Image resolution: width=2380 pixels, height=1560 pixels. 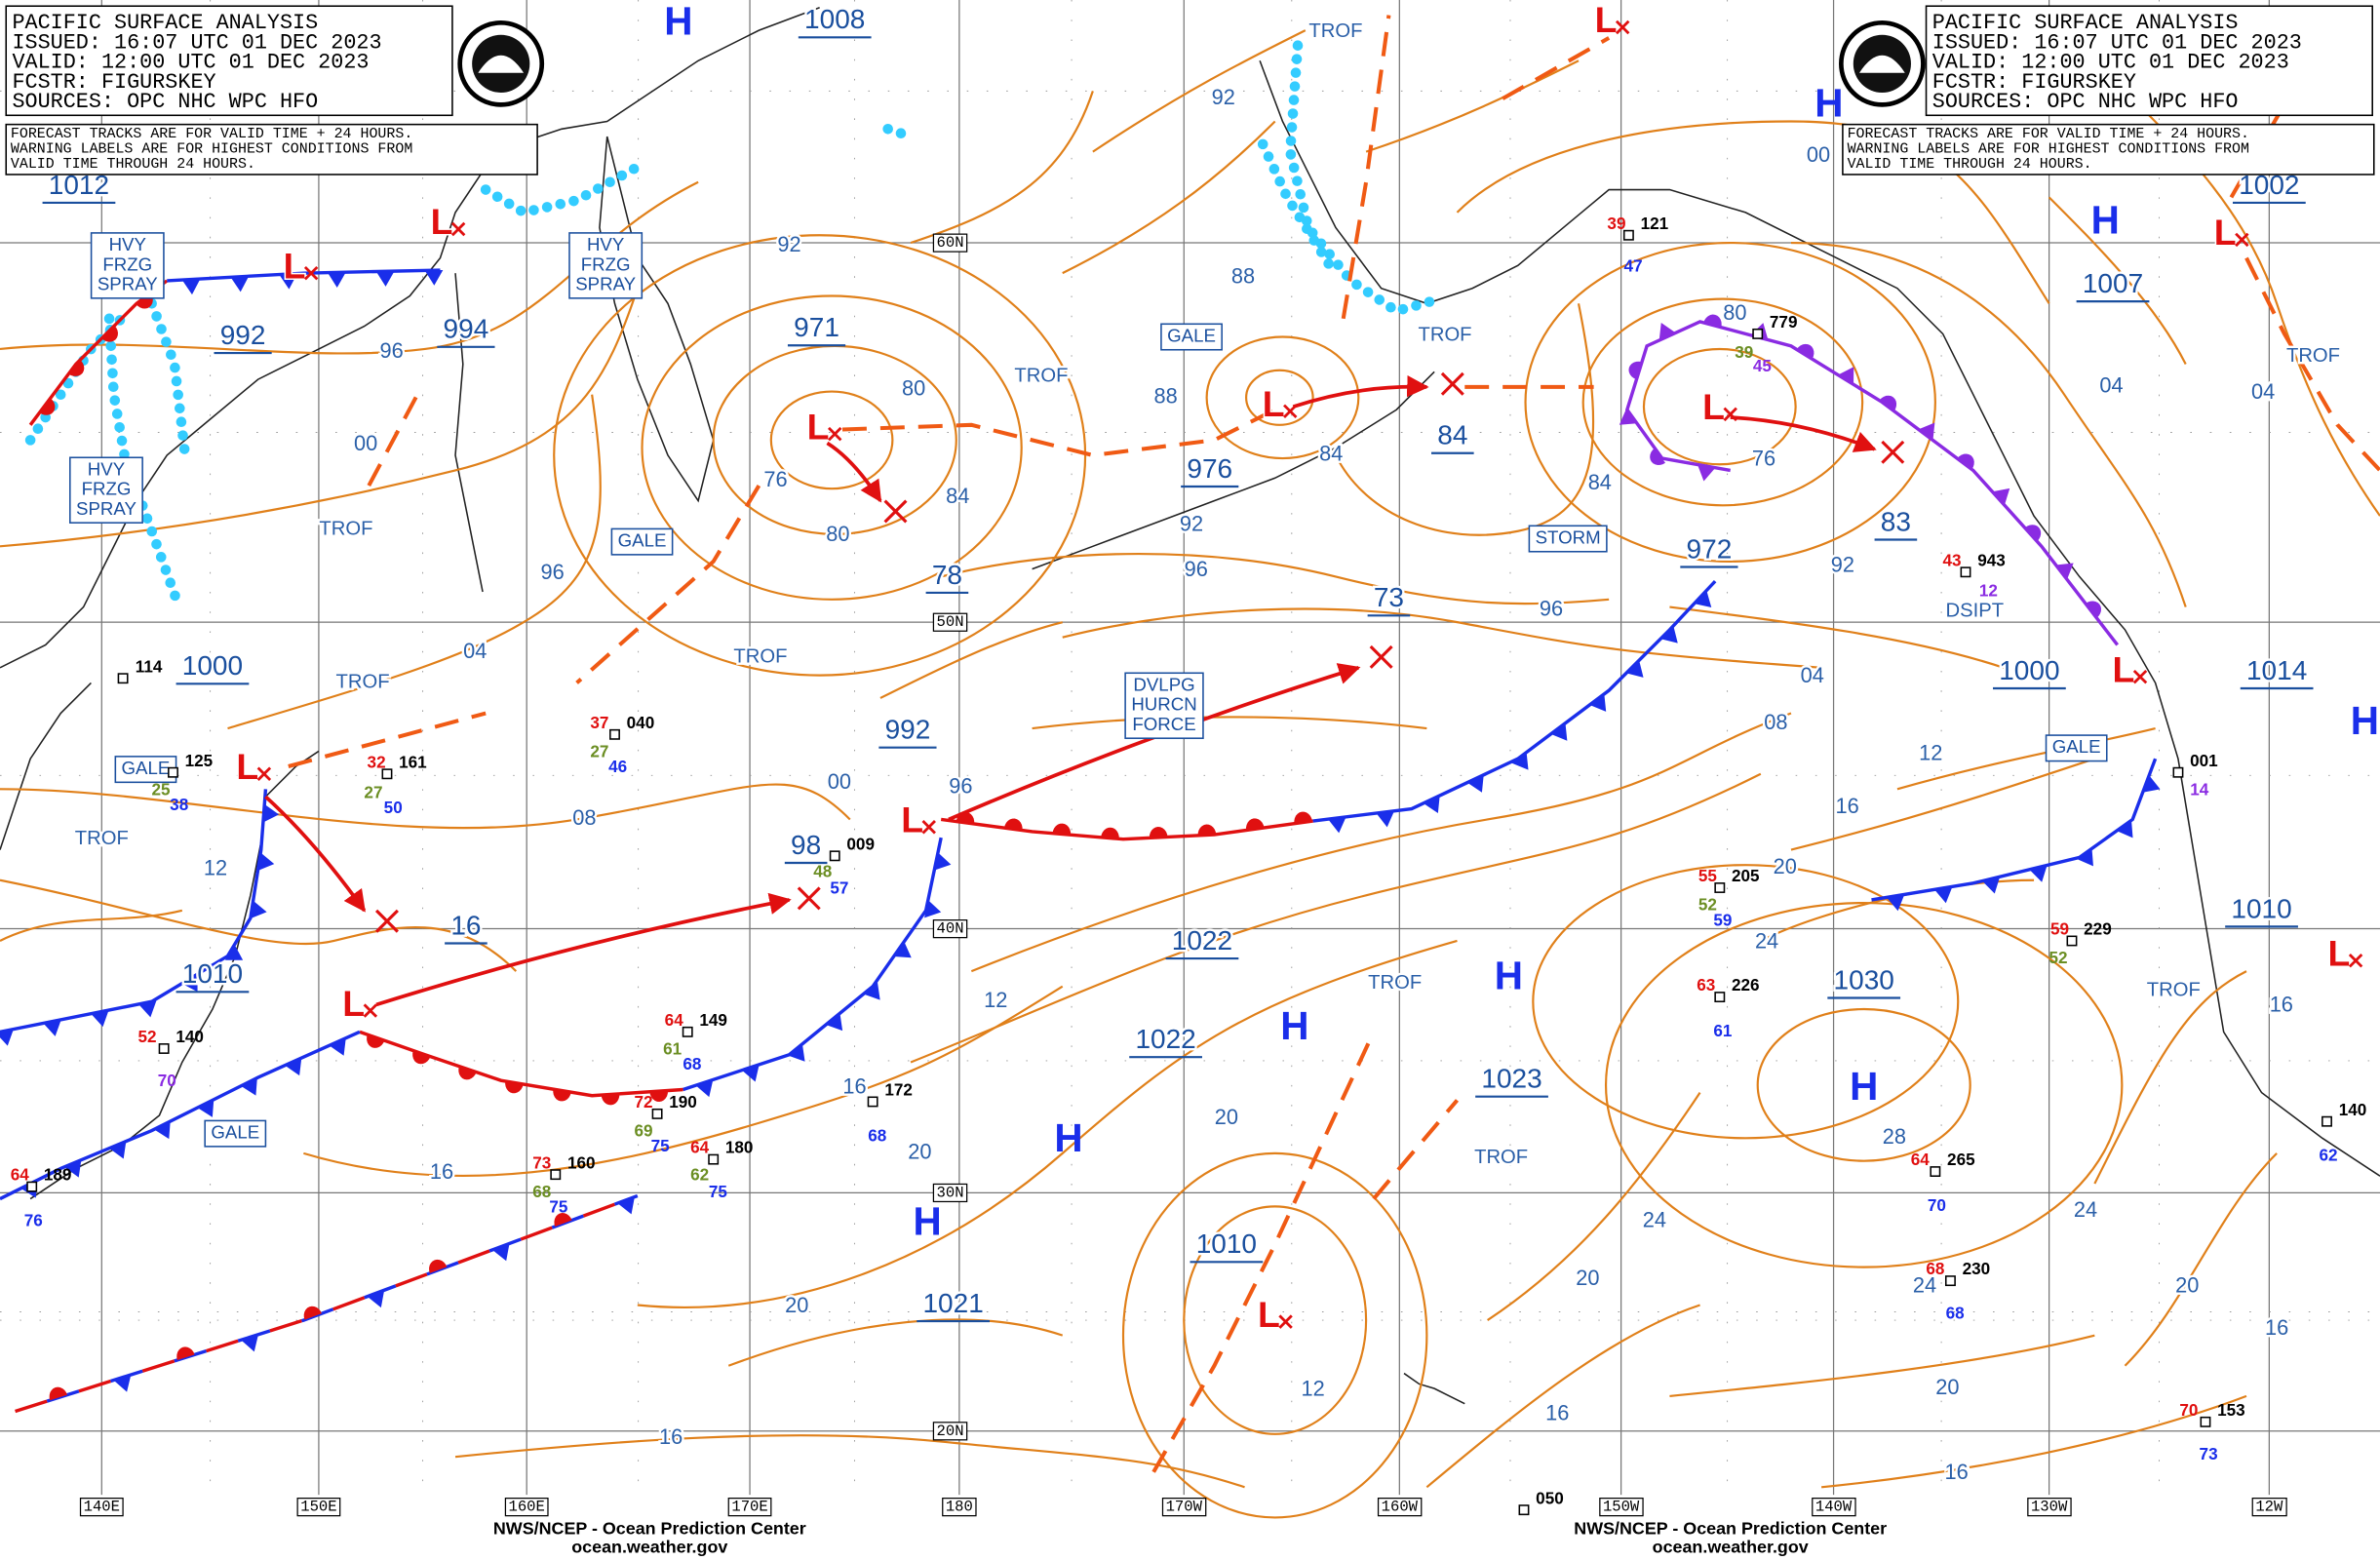 What do you see at coordinates (649, 1546) in the screenshot?
I see `footer-line: ocean.weather.gov` at bounding box center [649, 1546].